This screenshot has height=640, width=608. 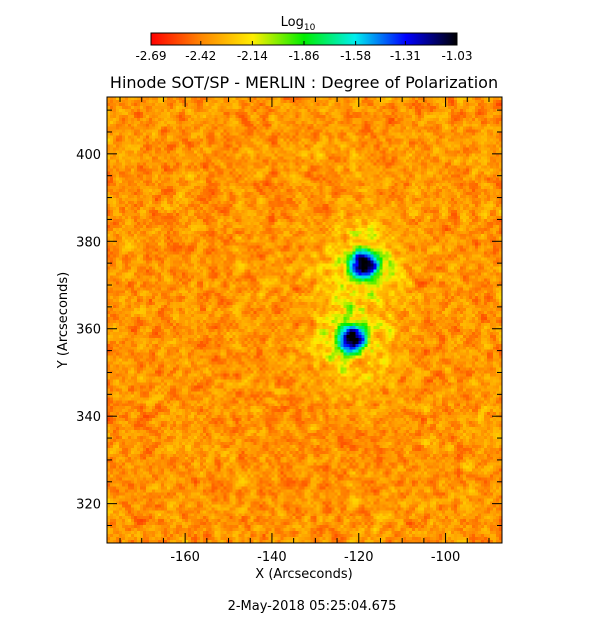 What do you see at coordinates (312, 606) in the screenshot?
I see `timestamp: 2-May-2018 05:25:04.675` at bounding box center [312, 606].